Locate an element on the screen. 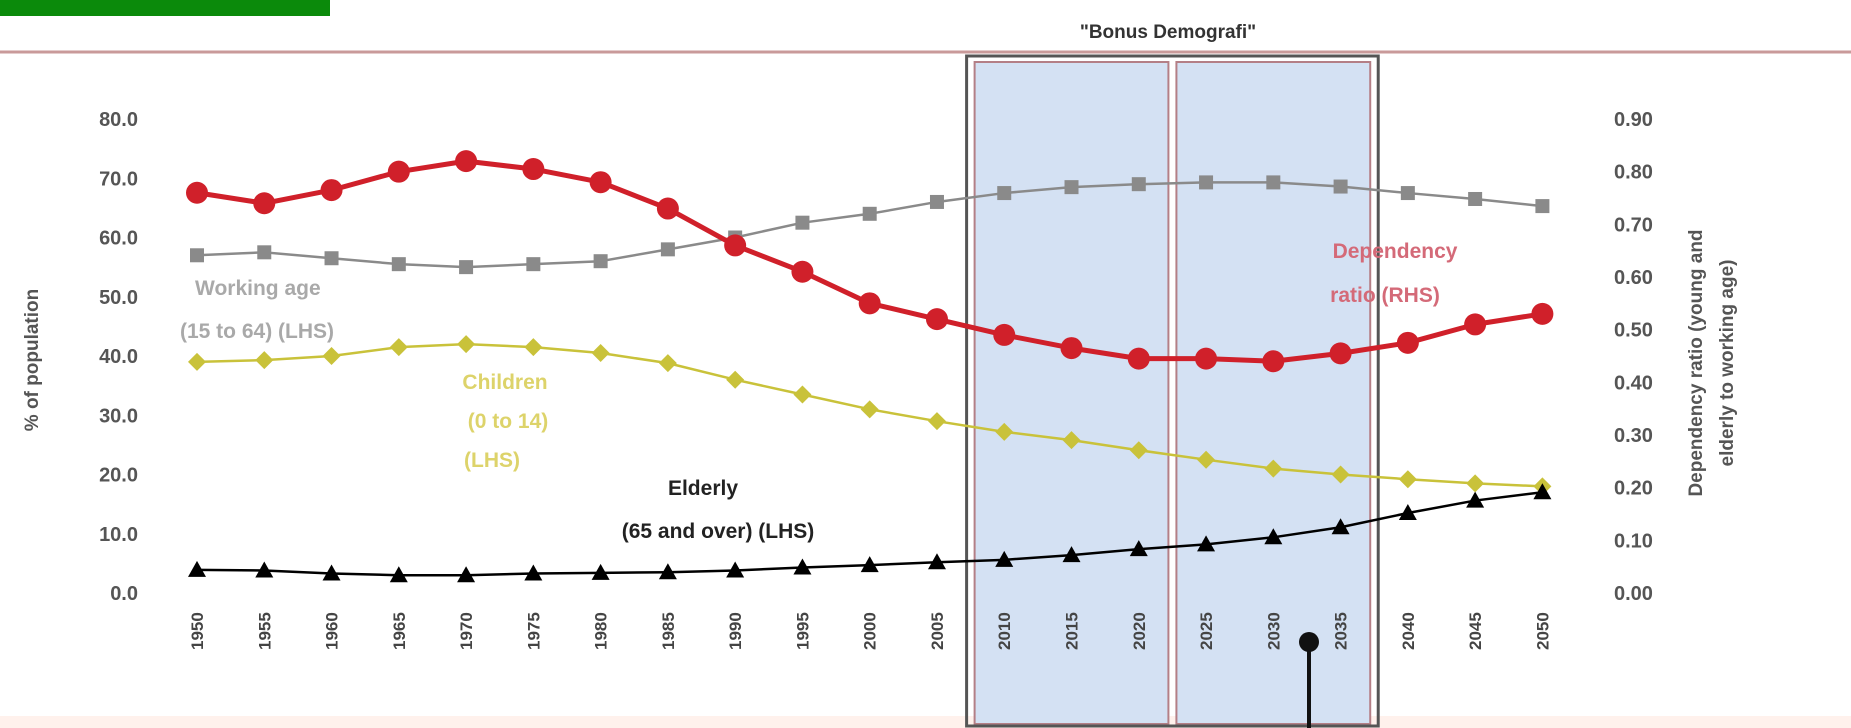 The height and width of the screenshot is (728, 1851). marker-children-1955 is located at coordinates (264, 360).